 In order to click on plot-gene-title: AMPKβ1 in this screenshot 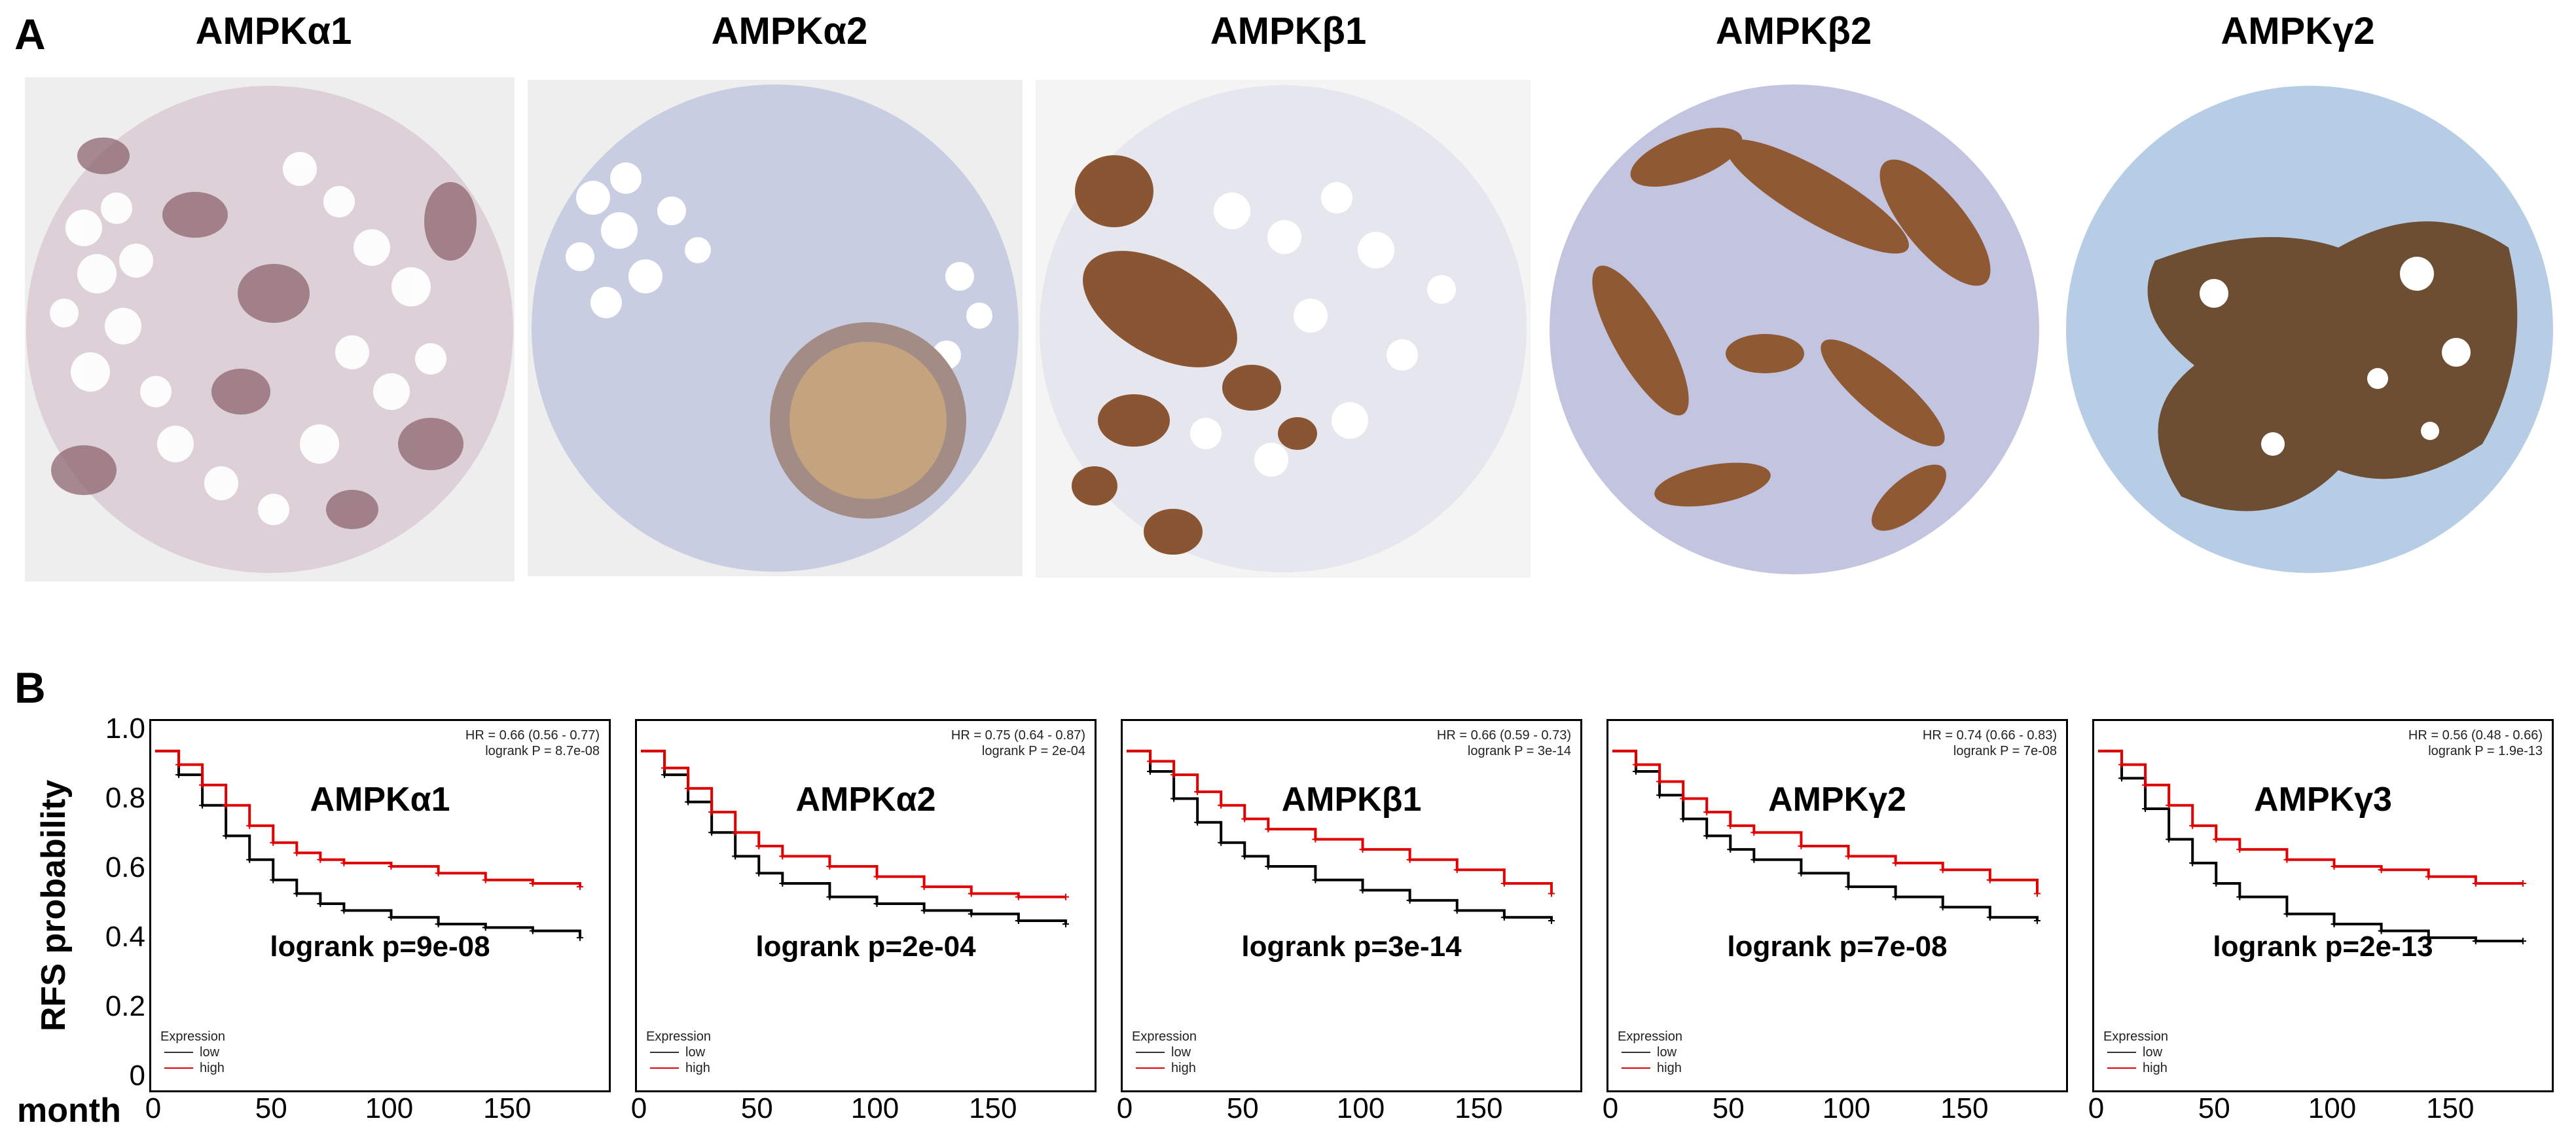, I will do `click(1351, 800)`.